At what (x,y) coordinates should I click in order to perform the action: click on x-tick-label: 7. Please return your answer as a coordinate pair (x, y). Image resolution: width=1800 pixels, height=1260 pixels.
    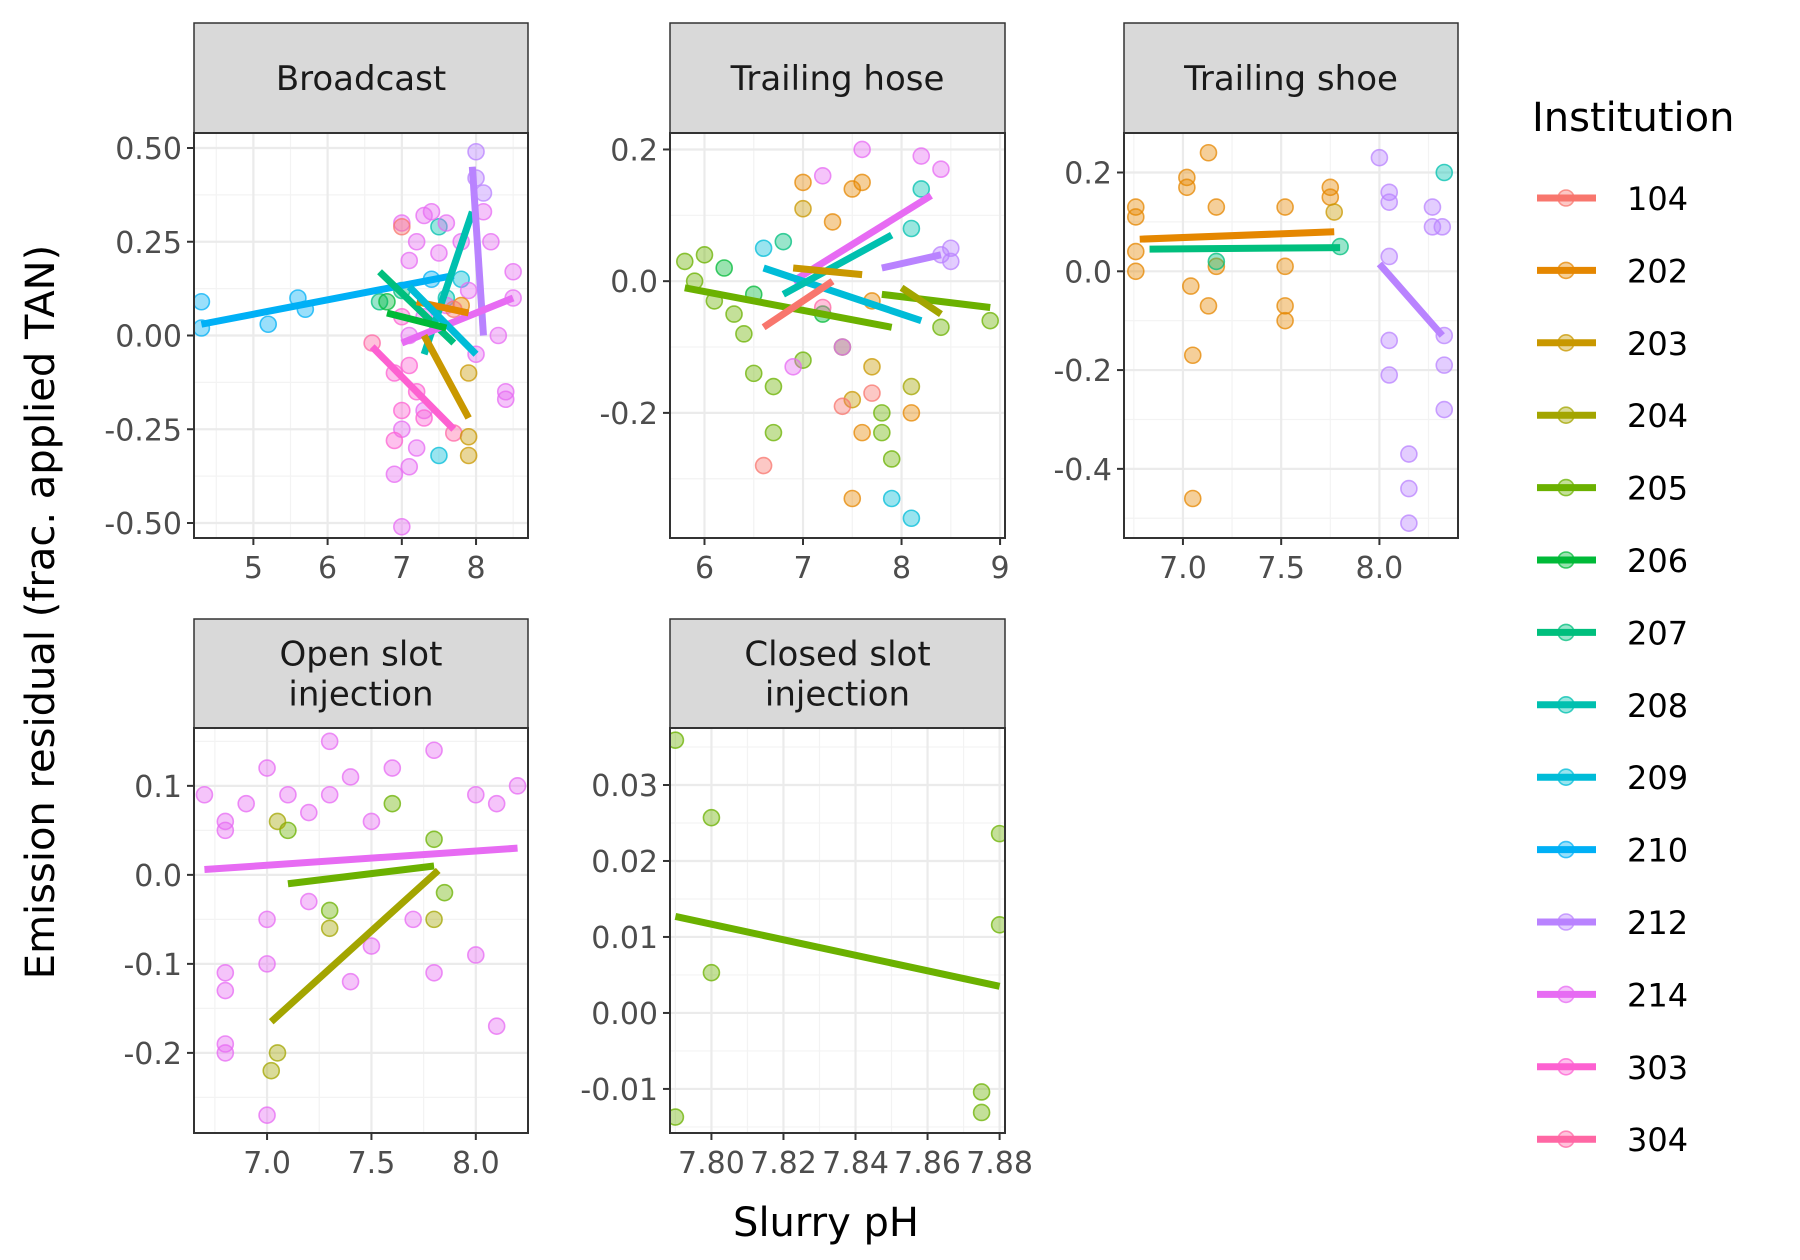
    Looking at the image, I should click on (401, 568).